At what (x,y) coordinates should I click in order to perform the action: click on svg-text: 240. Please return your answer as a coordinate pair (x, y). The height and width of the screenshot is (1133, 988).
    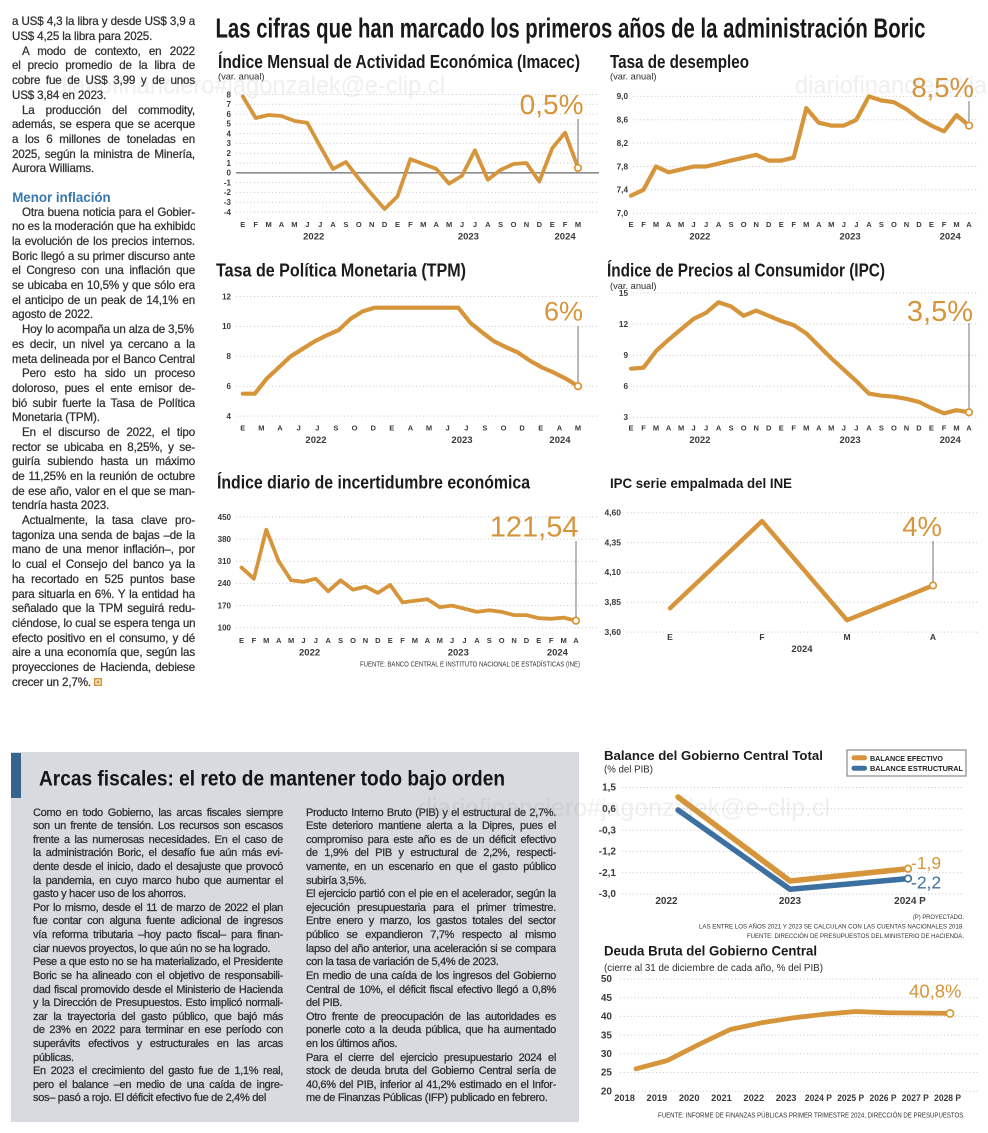
    Looking at the image, I should click on (225, 583).